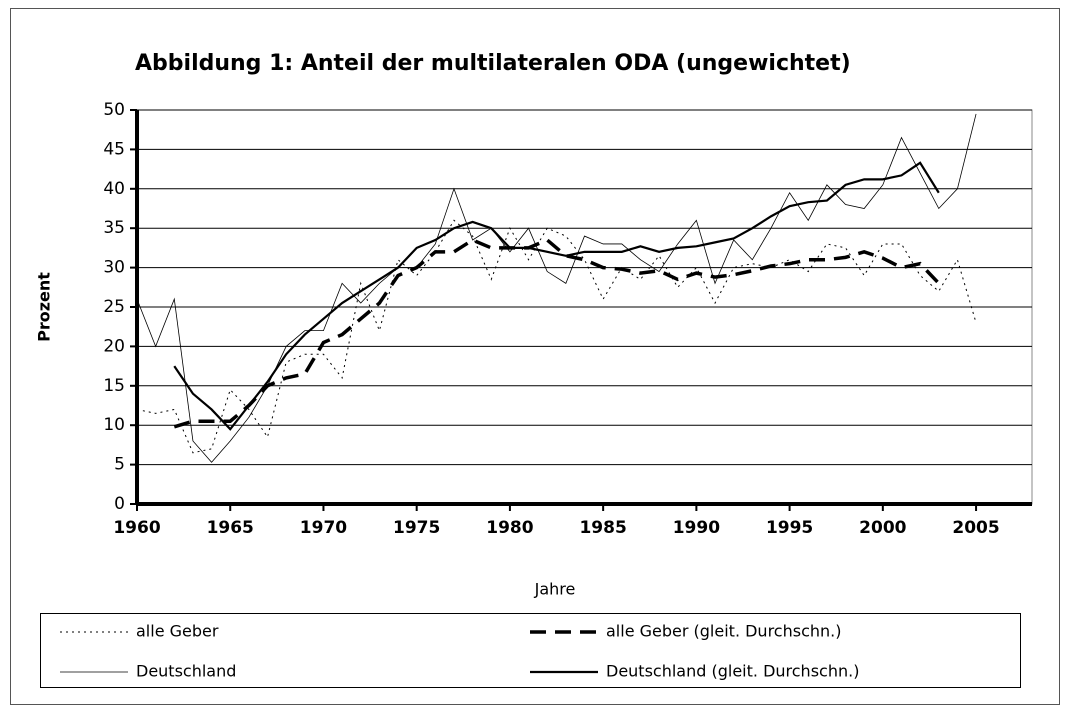 The width and height of the screenshot is (1070, 711). Describe the element at coordinates (114, 268) in the screenshot. I see `y-tick-label: 30` at that location.